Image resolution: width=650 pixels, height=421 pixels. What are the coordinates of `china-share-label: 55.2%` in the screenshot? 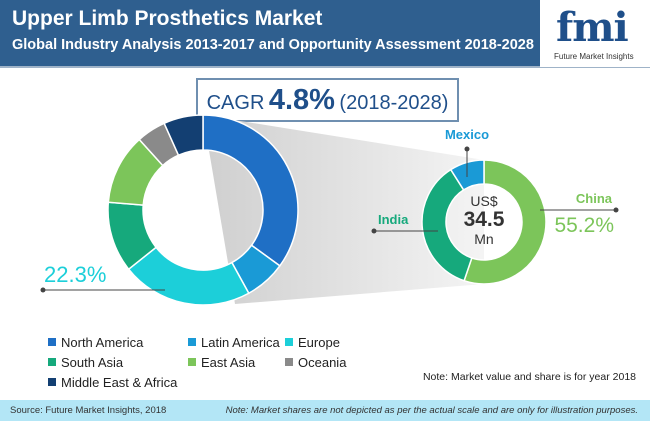 It's located at (584, 225).